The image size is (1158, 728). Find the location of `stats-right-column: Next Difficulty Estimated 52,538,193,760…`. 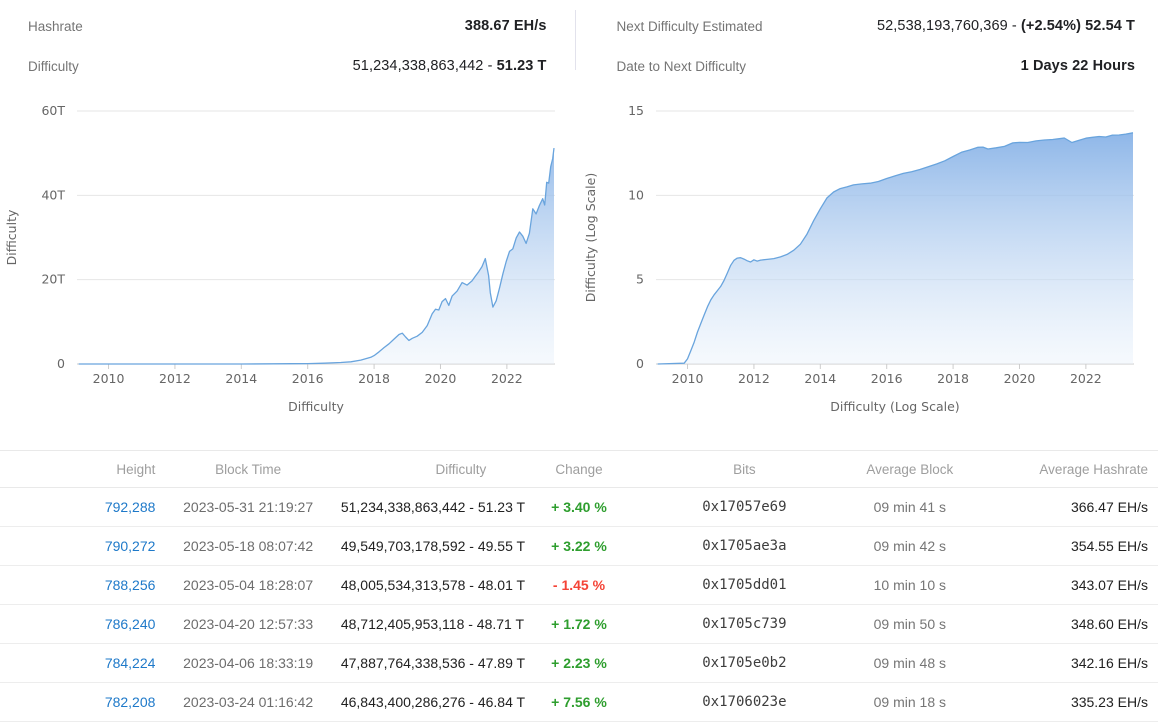

stats-right-column: Next Difficulty Estimated 52,538,193,760… is located at coordinates (865, 46).